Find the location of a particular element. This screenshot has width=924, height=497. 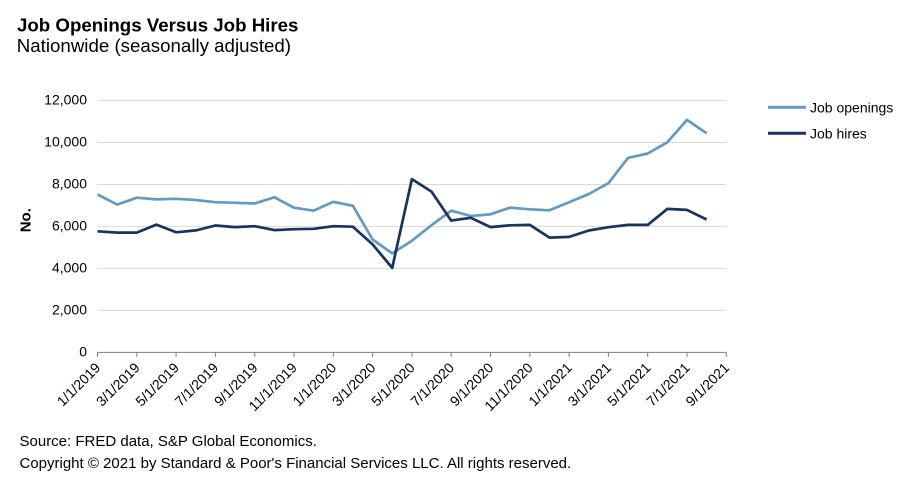

svg-text: 12,000 is located at coordinates (65, 100).